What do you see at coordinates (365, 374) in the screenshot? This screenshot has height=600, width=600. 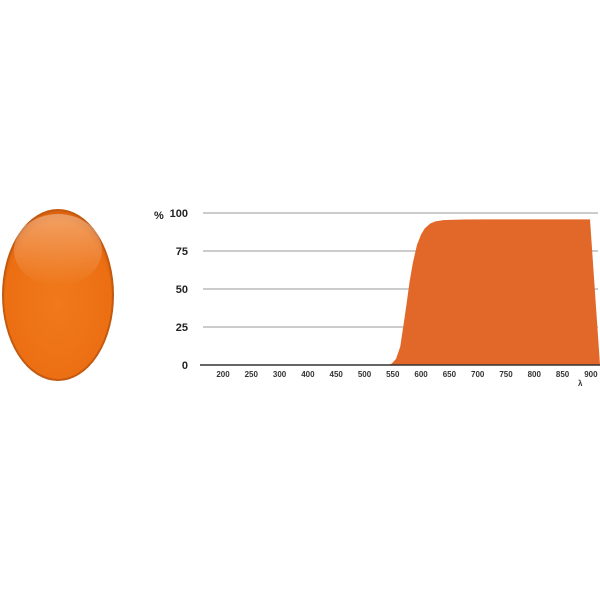 I see `x-tick-label: 500` at bounding box center [365, 374].